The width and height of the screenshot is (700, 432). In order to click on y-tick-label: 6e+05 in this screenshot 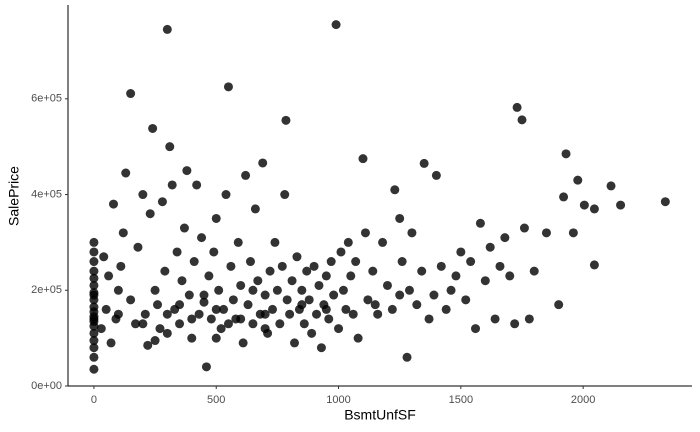, I will do `click(46, 99)`.